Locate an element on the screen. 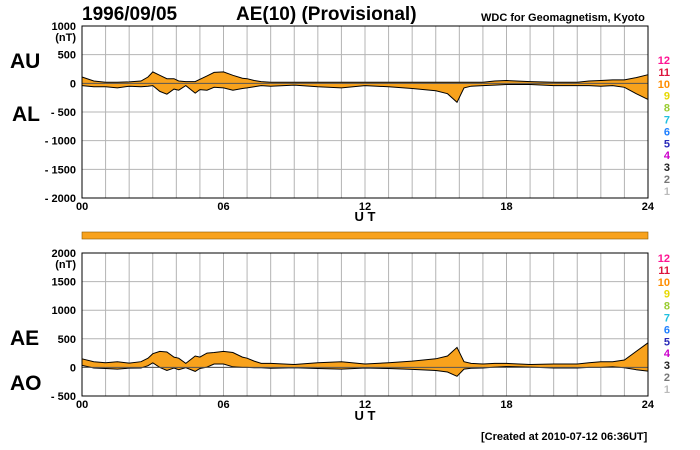 Image resolution: width=700 pixels, height=450 pixels. y-tick-label: - 1000 is located at coordinates (60, 142).